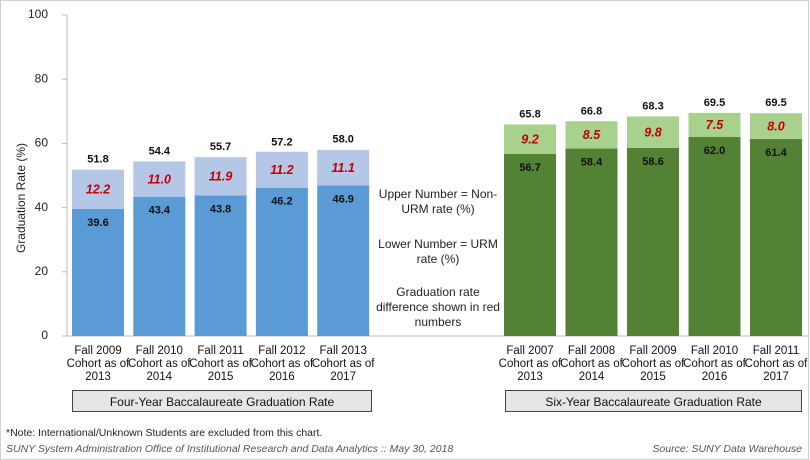 This screenshot has height=460, width=810. What do you see at coordinates (342, 140) in the screenshot?
I see `upper-label: 58.0` at bounding box center [342, 140].